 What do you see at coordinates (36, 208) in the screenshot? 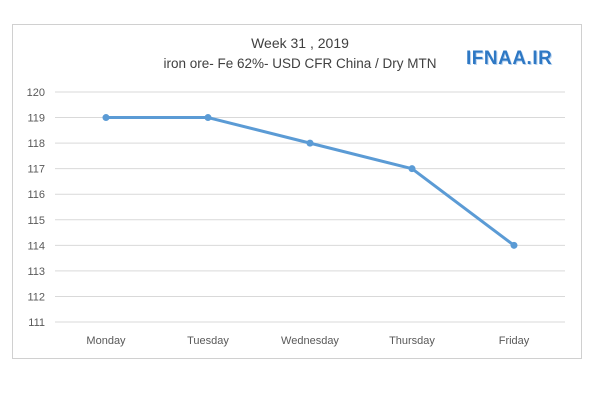
I see `y-axis-tick-labels: 120 119 118 117 116 115 114 113 112 111` at bounding box center [36, 208].